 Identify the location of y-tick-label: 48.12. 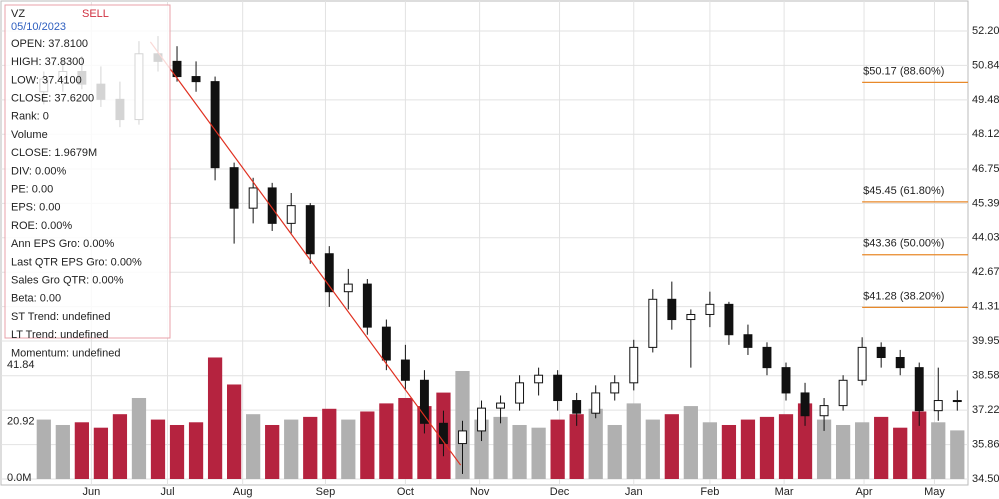
(985, 134).